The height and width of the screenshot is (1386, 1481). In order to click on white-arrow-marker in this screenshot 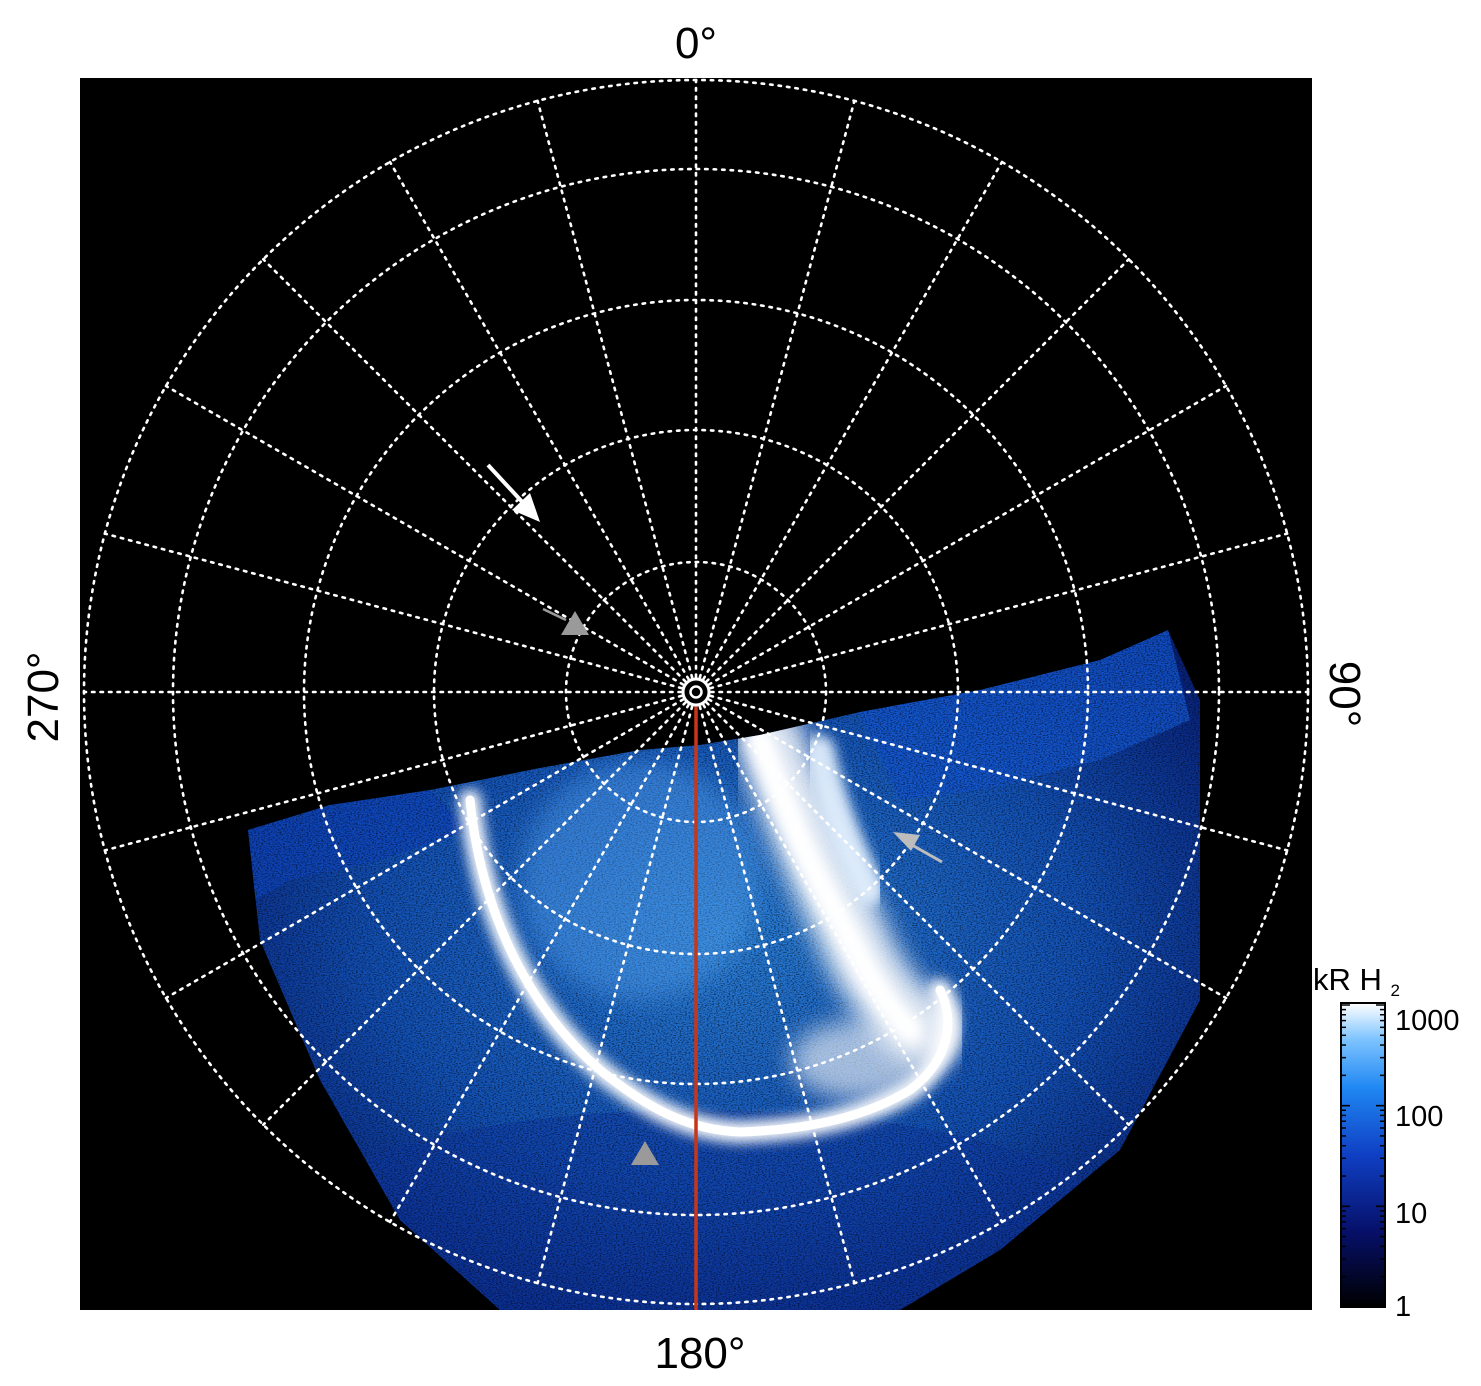, I will do `click(513, 492)`.